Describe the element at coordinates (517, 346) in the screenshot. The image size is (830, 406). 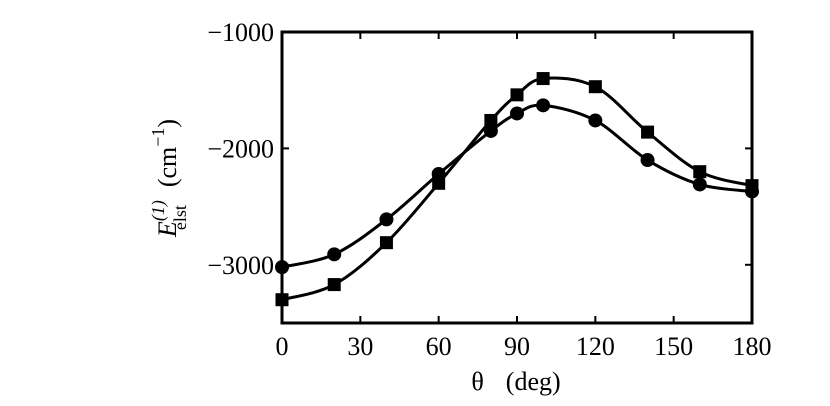
I see `x-tick-label: 90` at that location.